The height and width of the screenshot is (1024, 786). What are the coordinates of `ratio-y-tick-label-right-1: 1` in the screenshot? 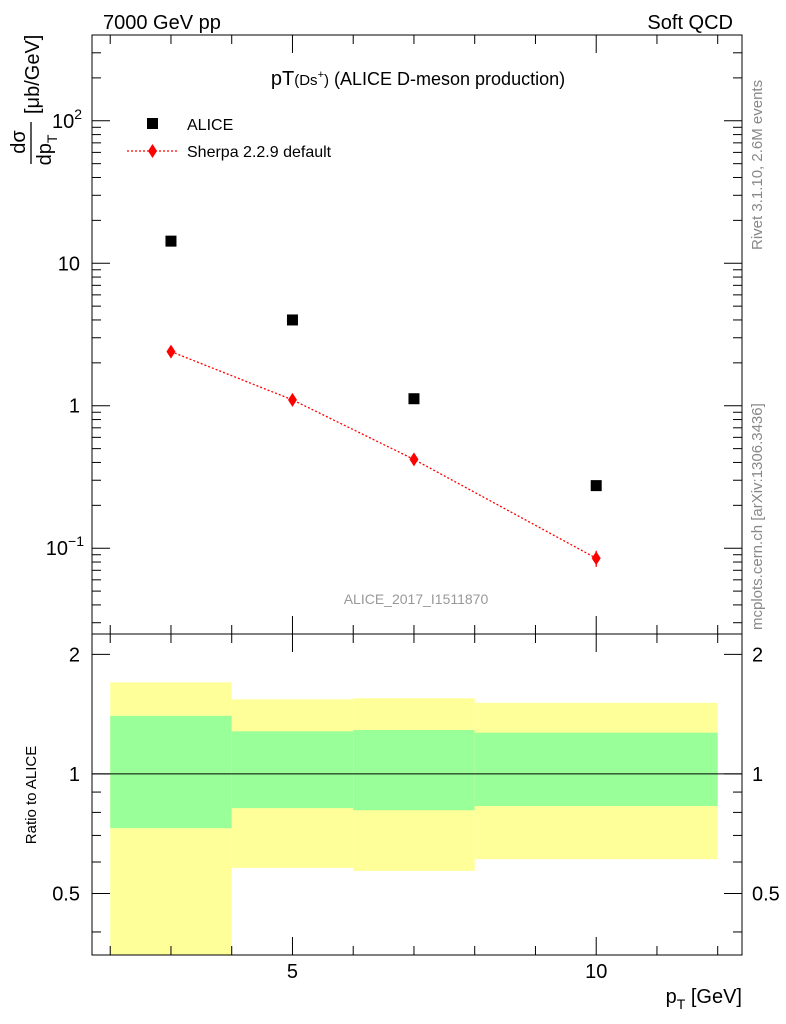 It's located at (757, 775).